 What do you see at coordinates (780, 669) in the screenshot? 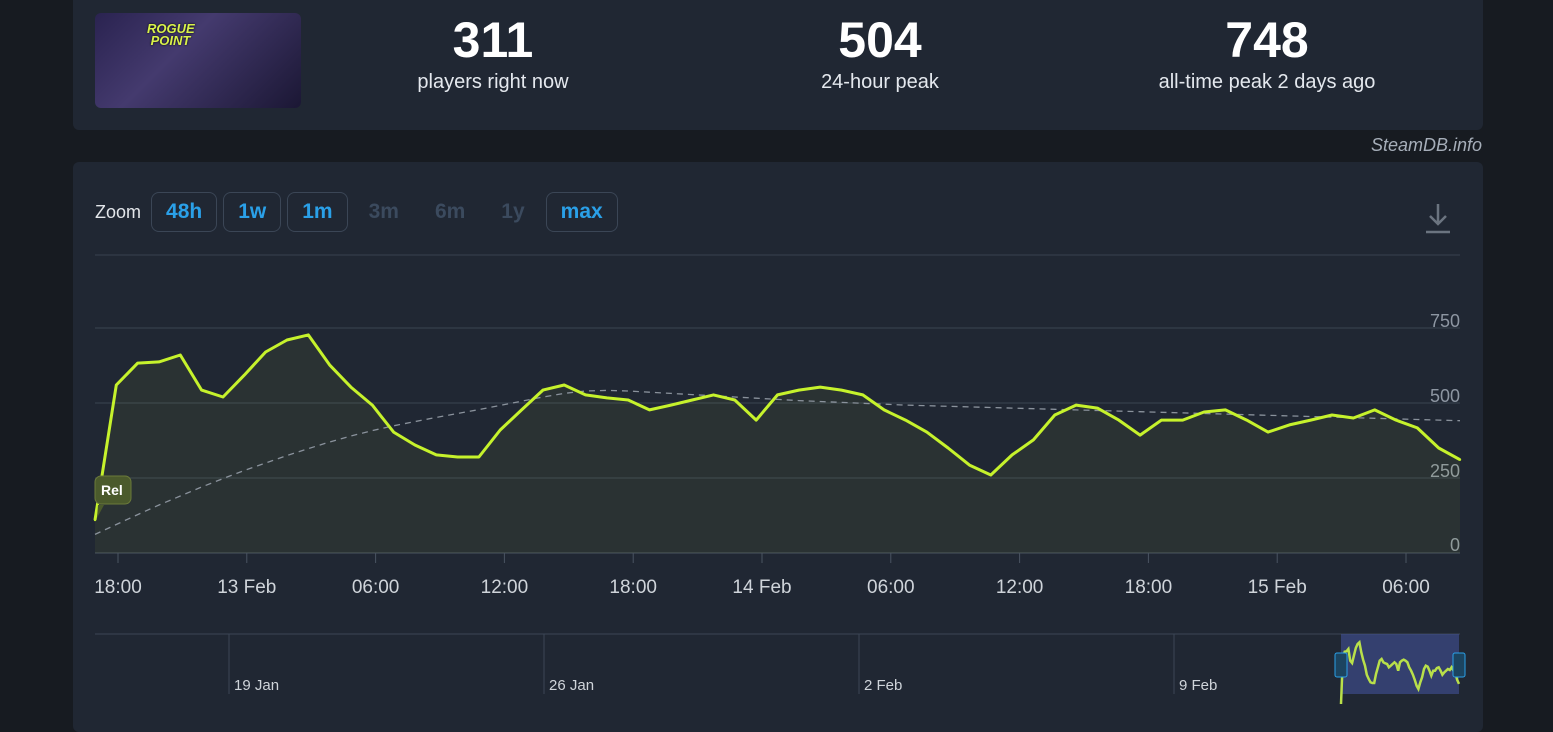
I see `navigator: 19 Jan 26 Jan 2 Feb 9 Feb` at bounding box center [780, 669].